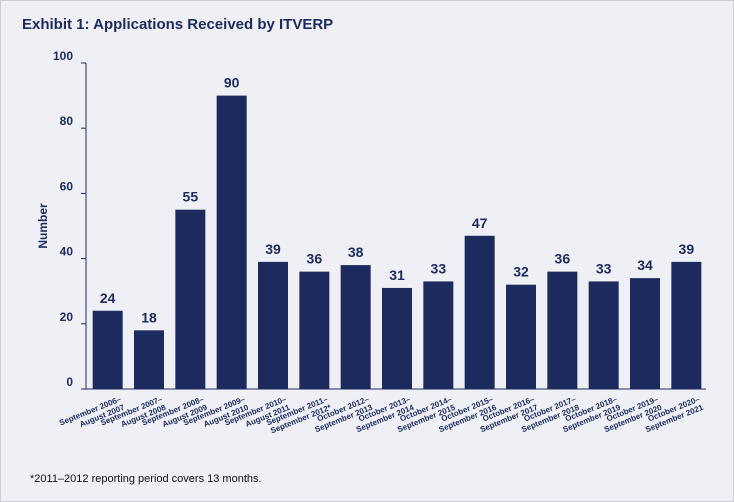  What do you see at coordinates (67, 252) in the screenshot?
I see `y-tick-label: 40` at bounding box center [67, 252].